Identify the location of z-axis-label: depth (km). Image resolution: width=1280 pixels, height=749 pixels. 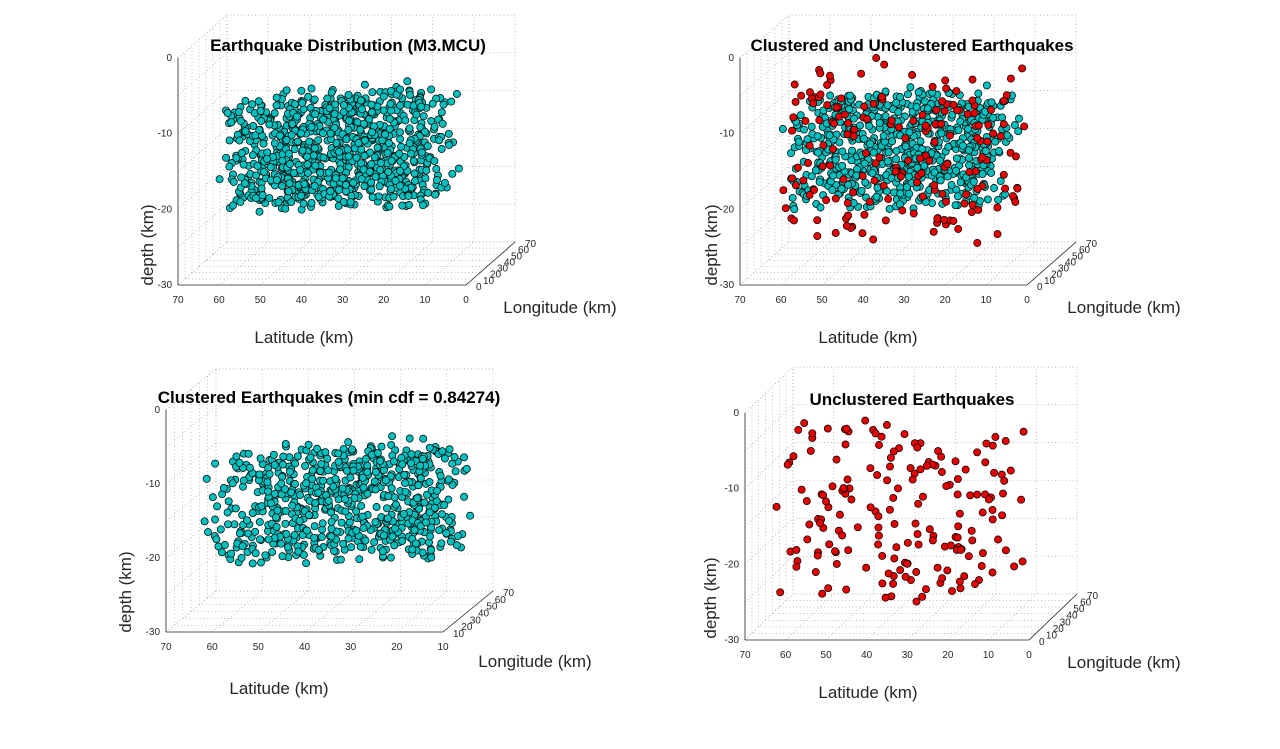
(711, 244).